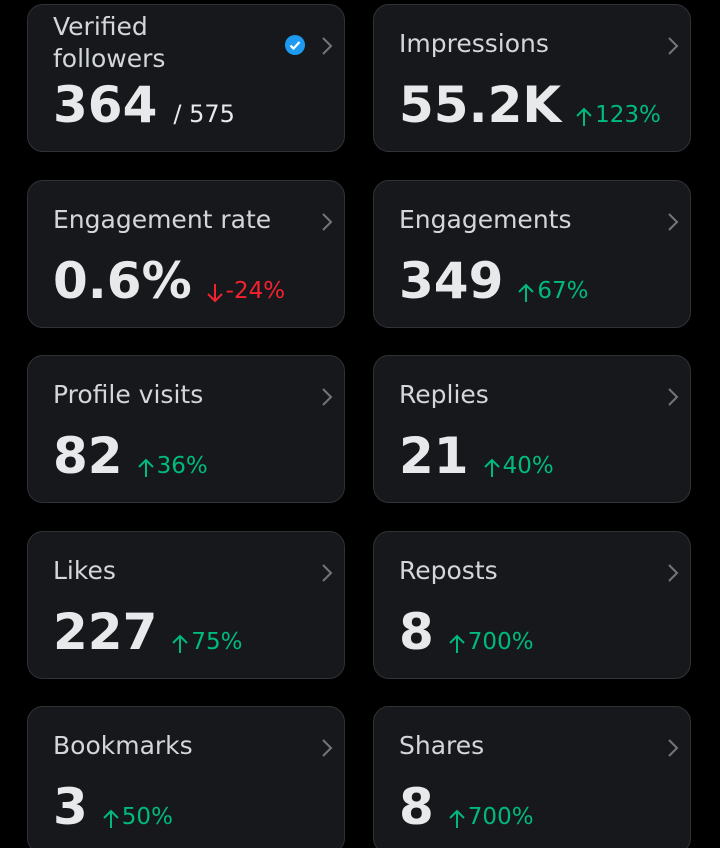 The height and width of the screenshot is (848, 720). I want to click on metric-label: Shares, so click(442, 745).